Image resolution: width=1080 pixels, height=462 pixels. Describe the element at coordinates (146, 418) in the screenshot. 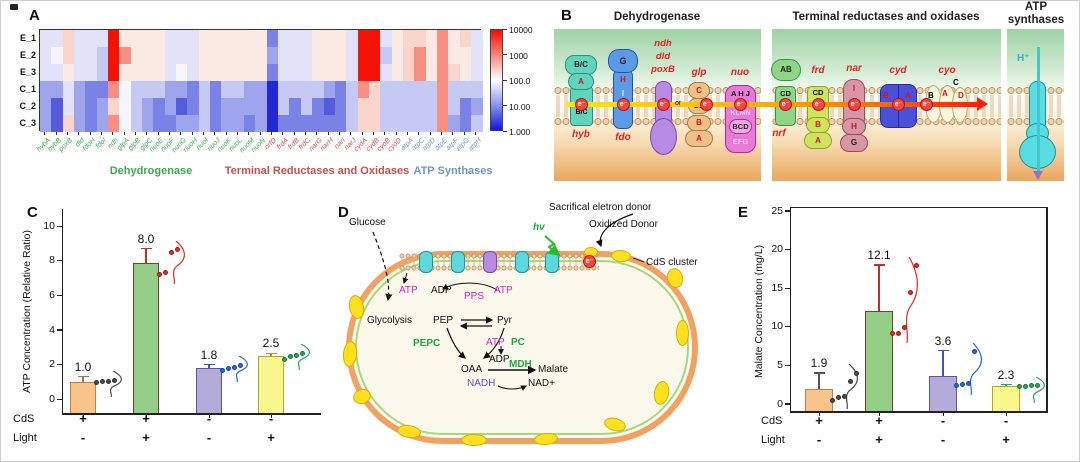

I see `cds-sign: +` at that location.